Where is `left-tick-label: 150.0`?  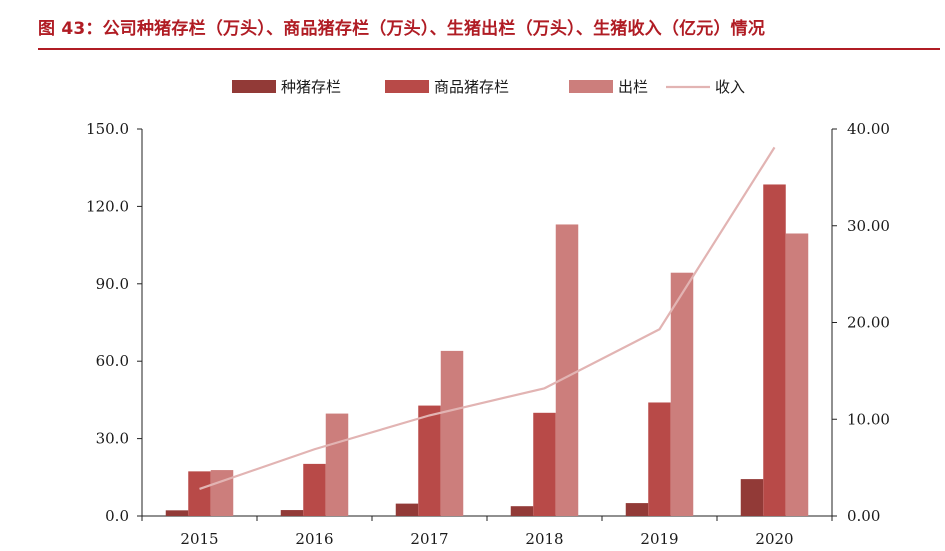 left-tick-label: 150.0 is located at coordinates (107, 129).